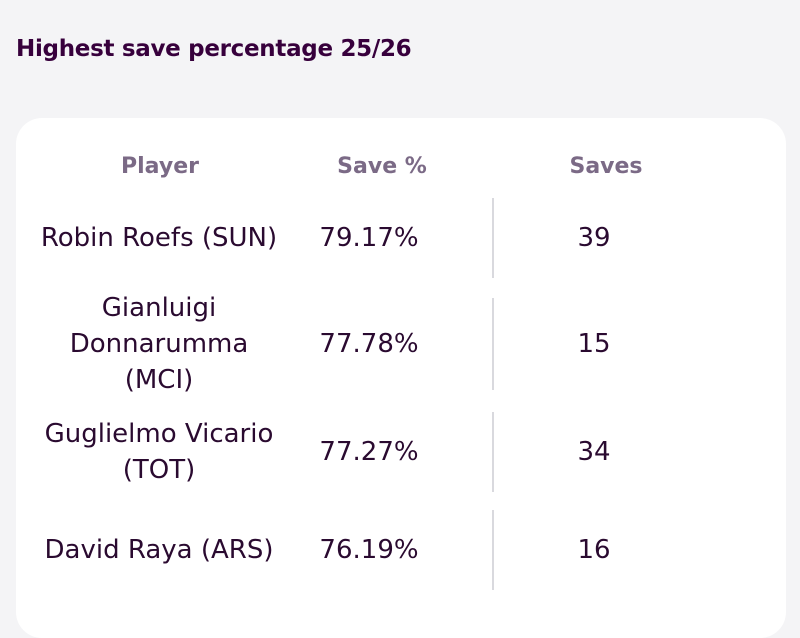  I want to click on column-header-player: Player, so click(160, 166).